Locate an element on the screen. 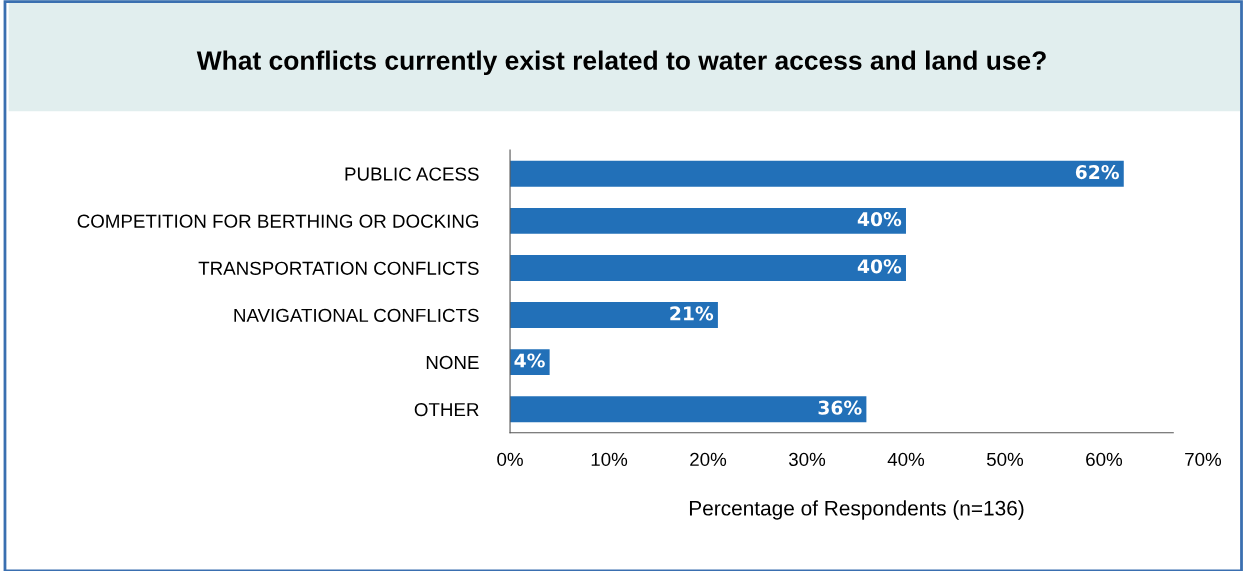 The height and width of the screenshot is (571, 1244). y-tick-label: NAVIGATIONAL CONFLICTS is located at coordinates (356, 315).